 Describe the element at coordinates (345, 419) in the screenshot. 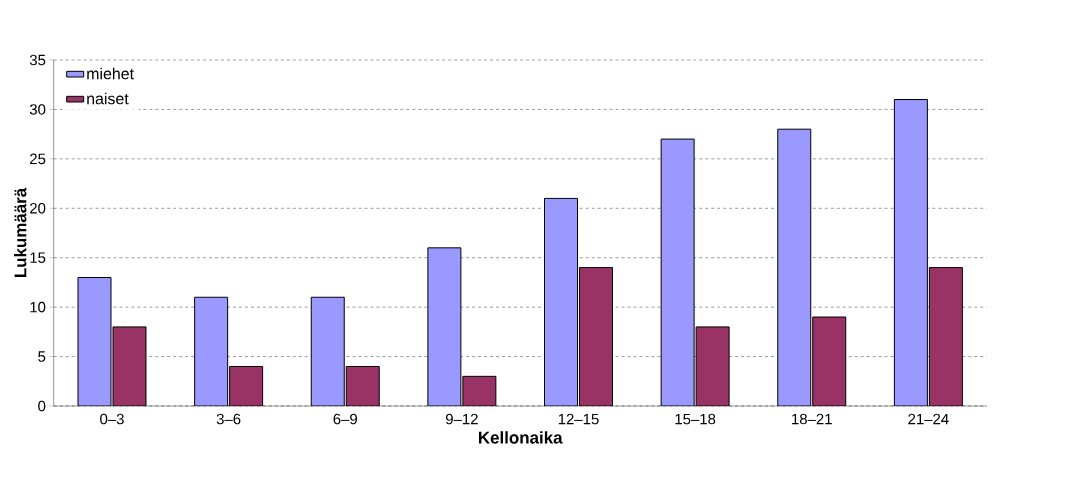

I see `x-tick-label: 6–9` at that location.